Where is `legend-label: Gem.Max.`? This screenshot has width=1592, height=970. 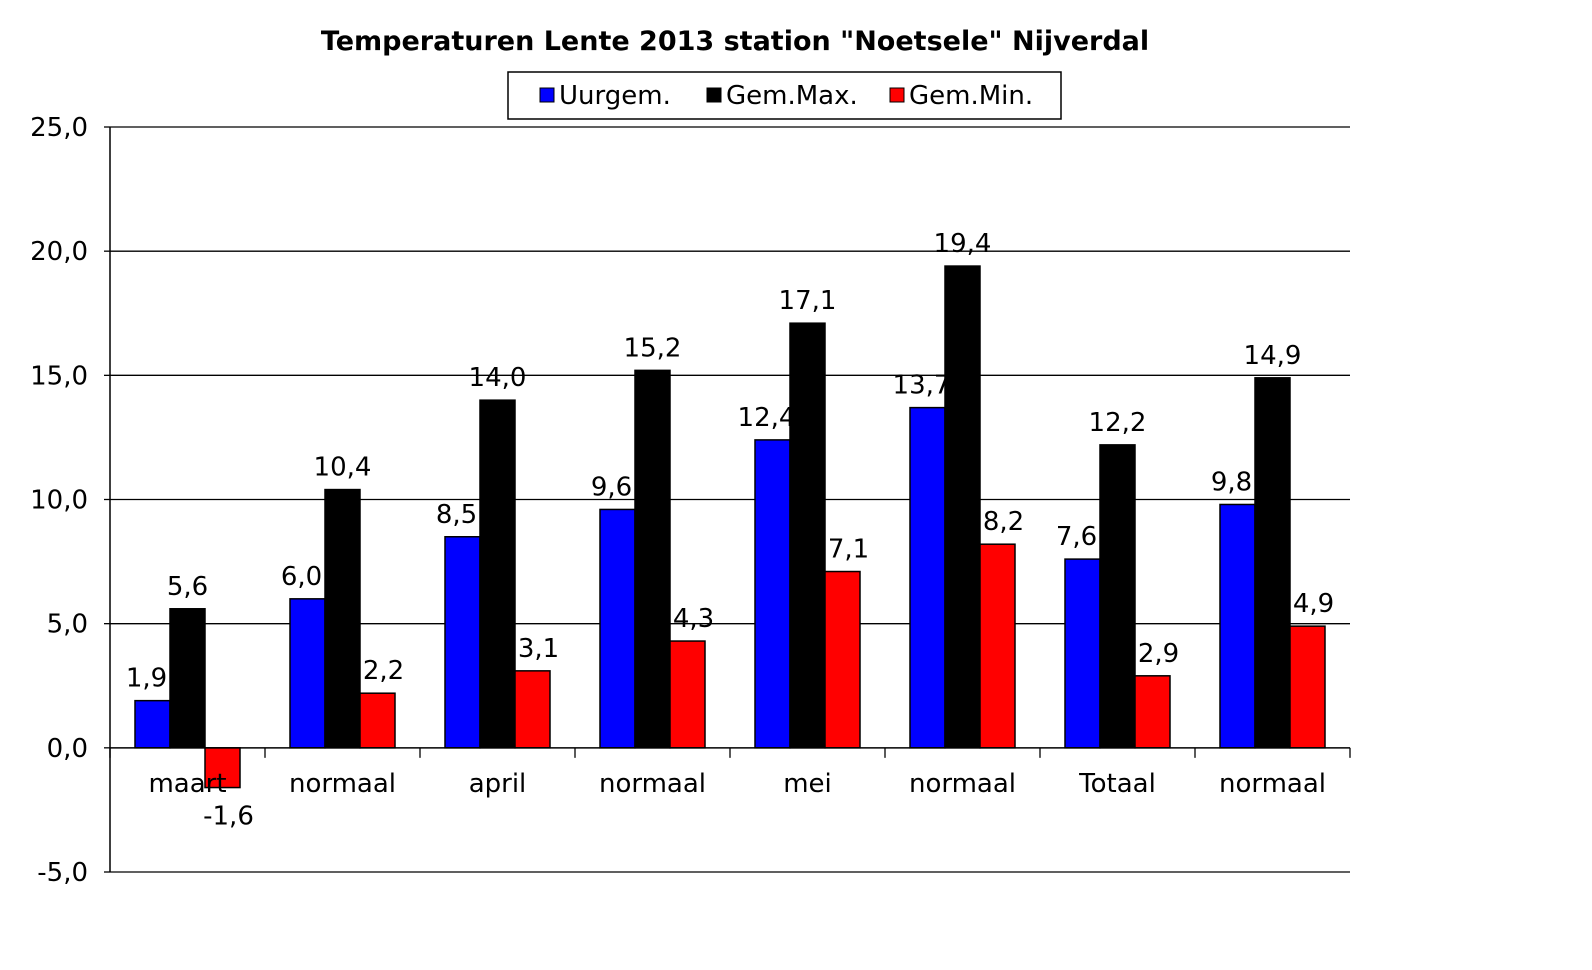 legend-label: Gem.Max. is located at coordinates (792, 96).